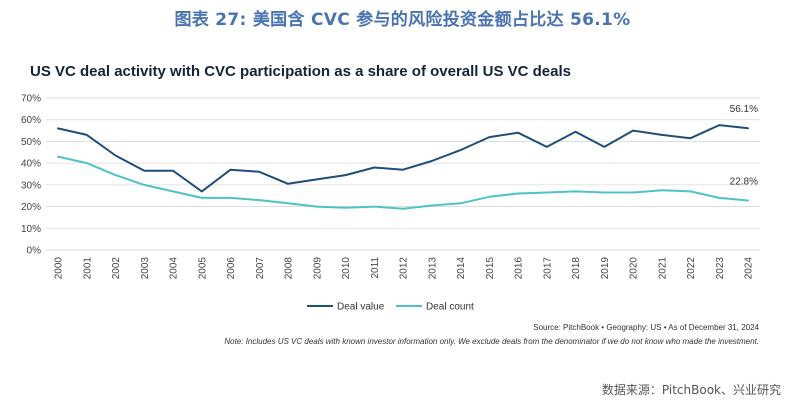 The width and height of the screenshot is (805, 404). Describe the element at coordinates (402, 20) in the screenshot. I see `figure-banner-title: 图表 27: 美国含 CVC 参与的风险投资金额占比达 56.1%` at that location.